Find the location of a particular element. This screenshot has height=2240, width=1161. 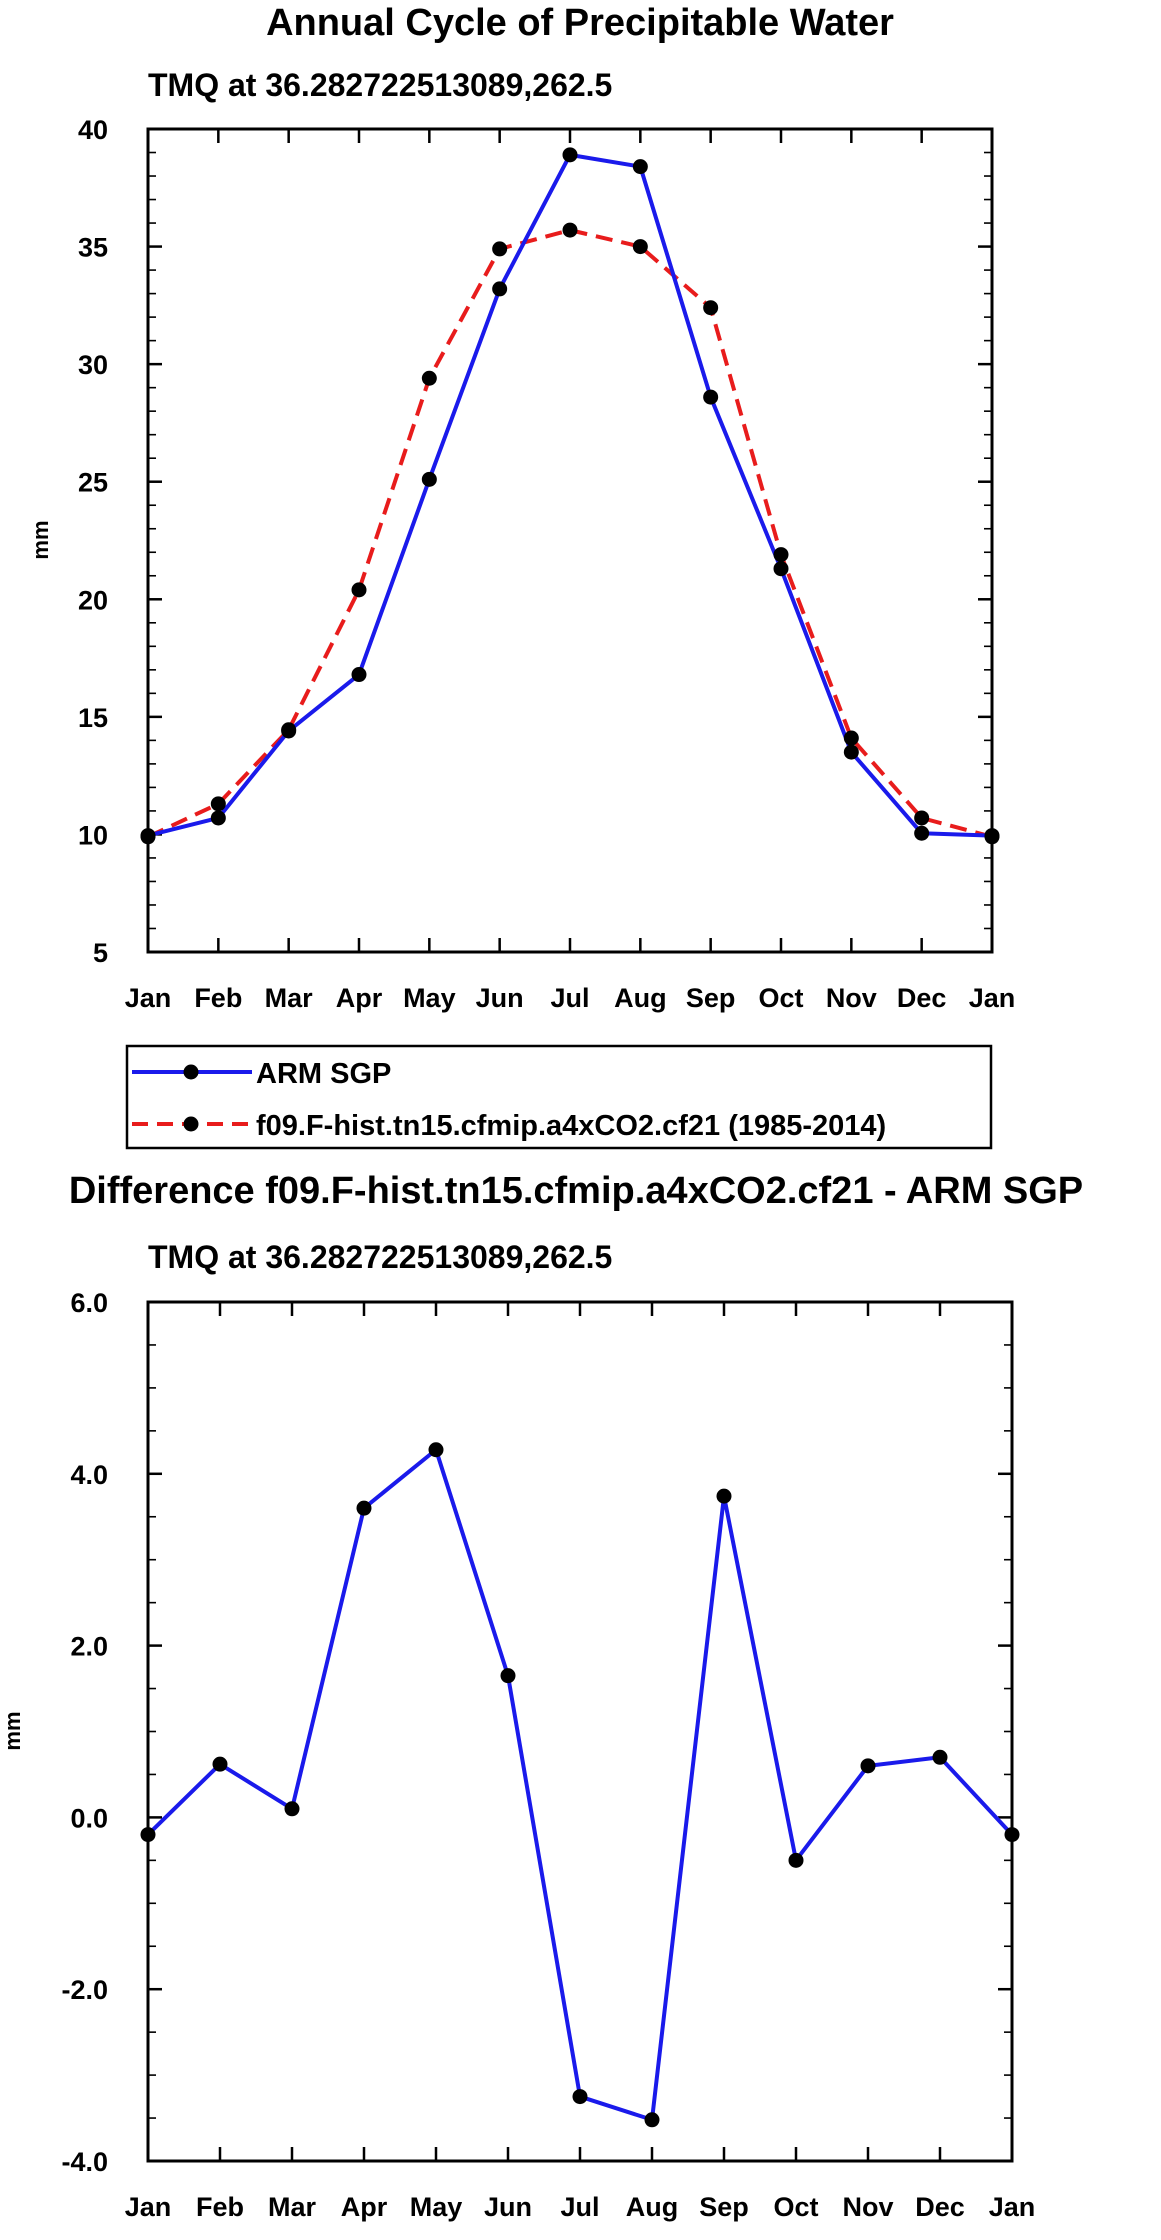

chart2-xtick-label: Jun is located at coordinates (508, 2207).